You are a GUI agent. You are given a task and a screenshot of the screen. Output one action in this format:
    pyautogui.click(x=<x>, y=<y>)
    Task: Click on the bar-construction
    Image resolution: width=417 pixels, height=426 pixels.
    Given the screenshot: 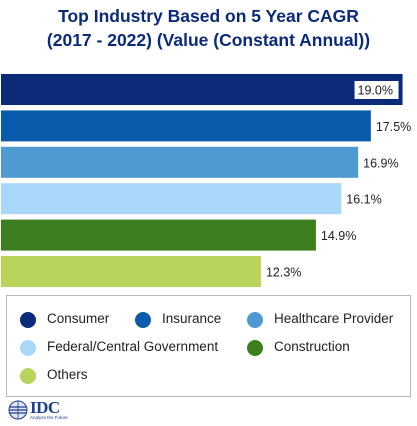 What is the action you would take?
    pyautogui.click(x=158, y=235)
    